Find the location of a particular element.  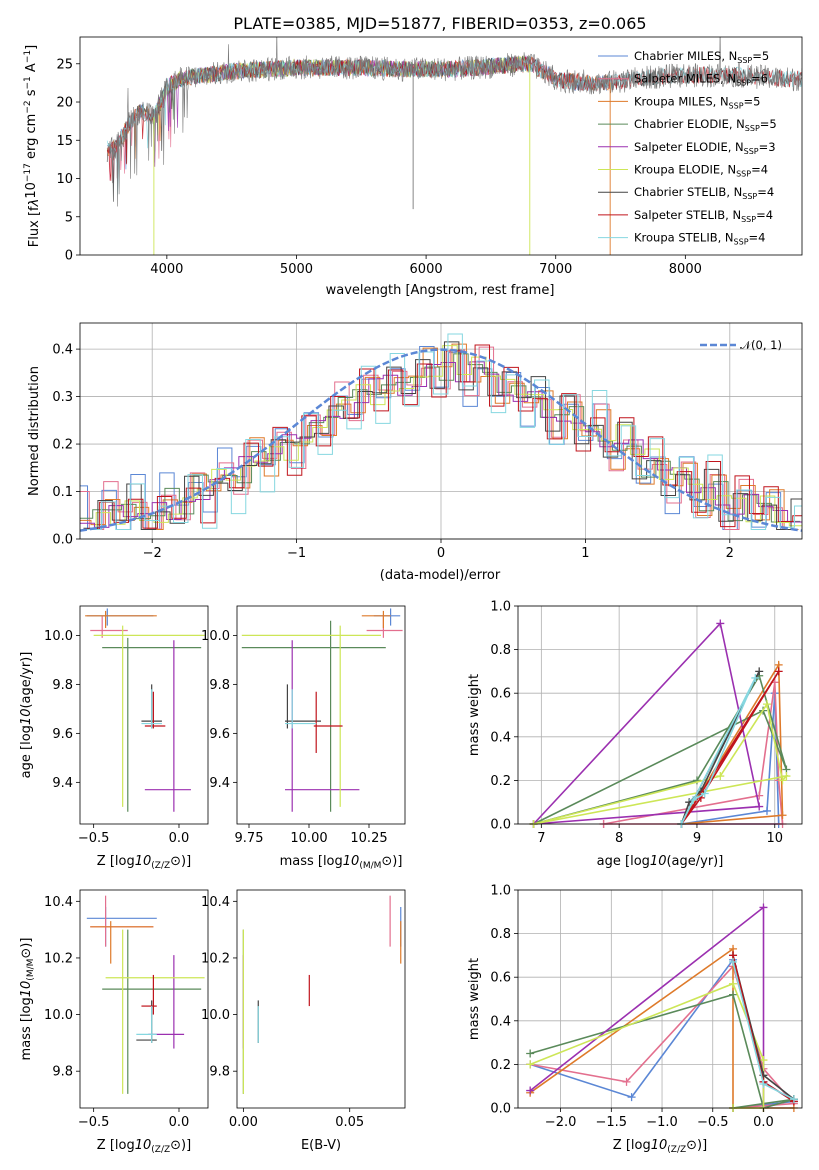

y-tick-label: 0.0 is located at coordinates (500, 825).